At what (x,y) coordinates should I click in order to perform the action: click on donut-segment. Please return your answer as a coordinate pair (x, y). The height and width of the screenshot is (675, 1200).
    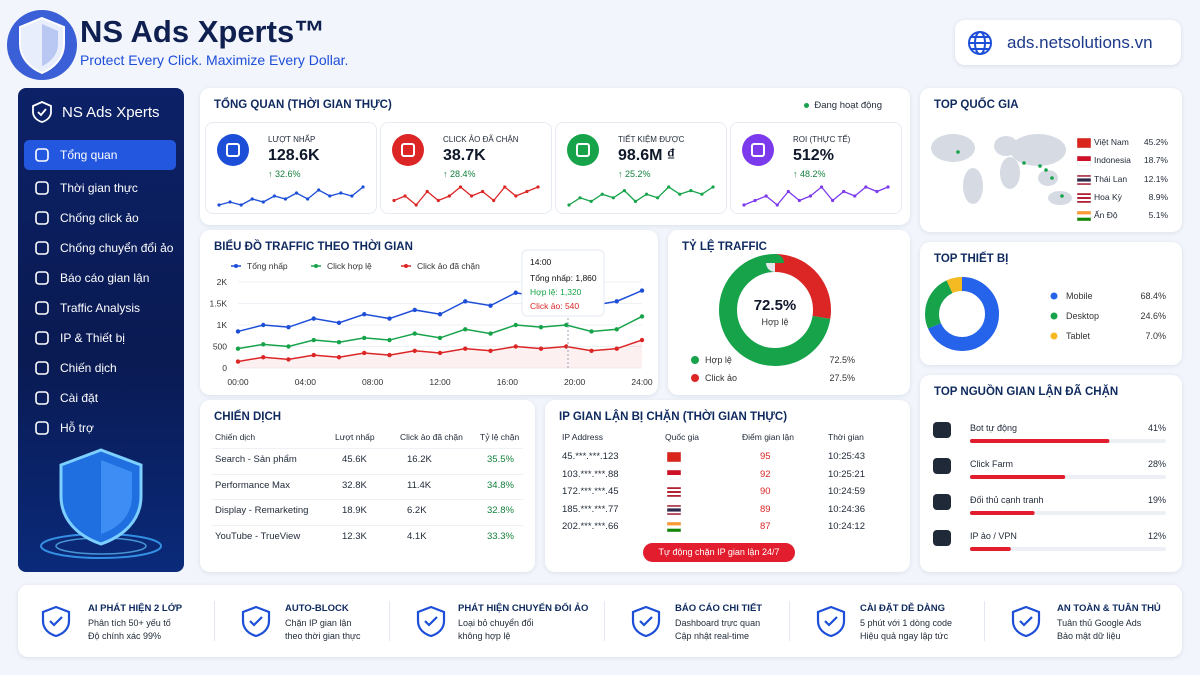
    Looking at the image, I should click on (962, 314).